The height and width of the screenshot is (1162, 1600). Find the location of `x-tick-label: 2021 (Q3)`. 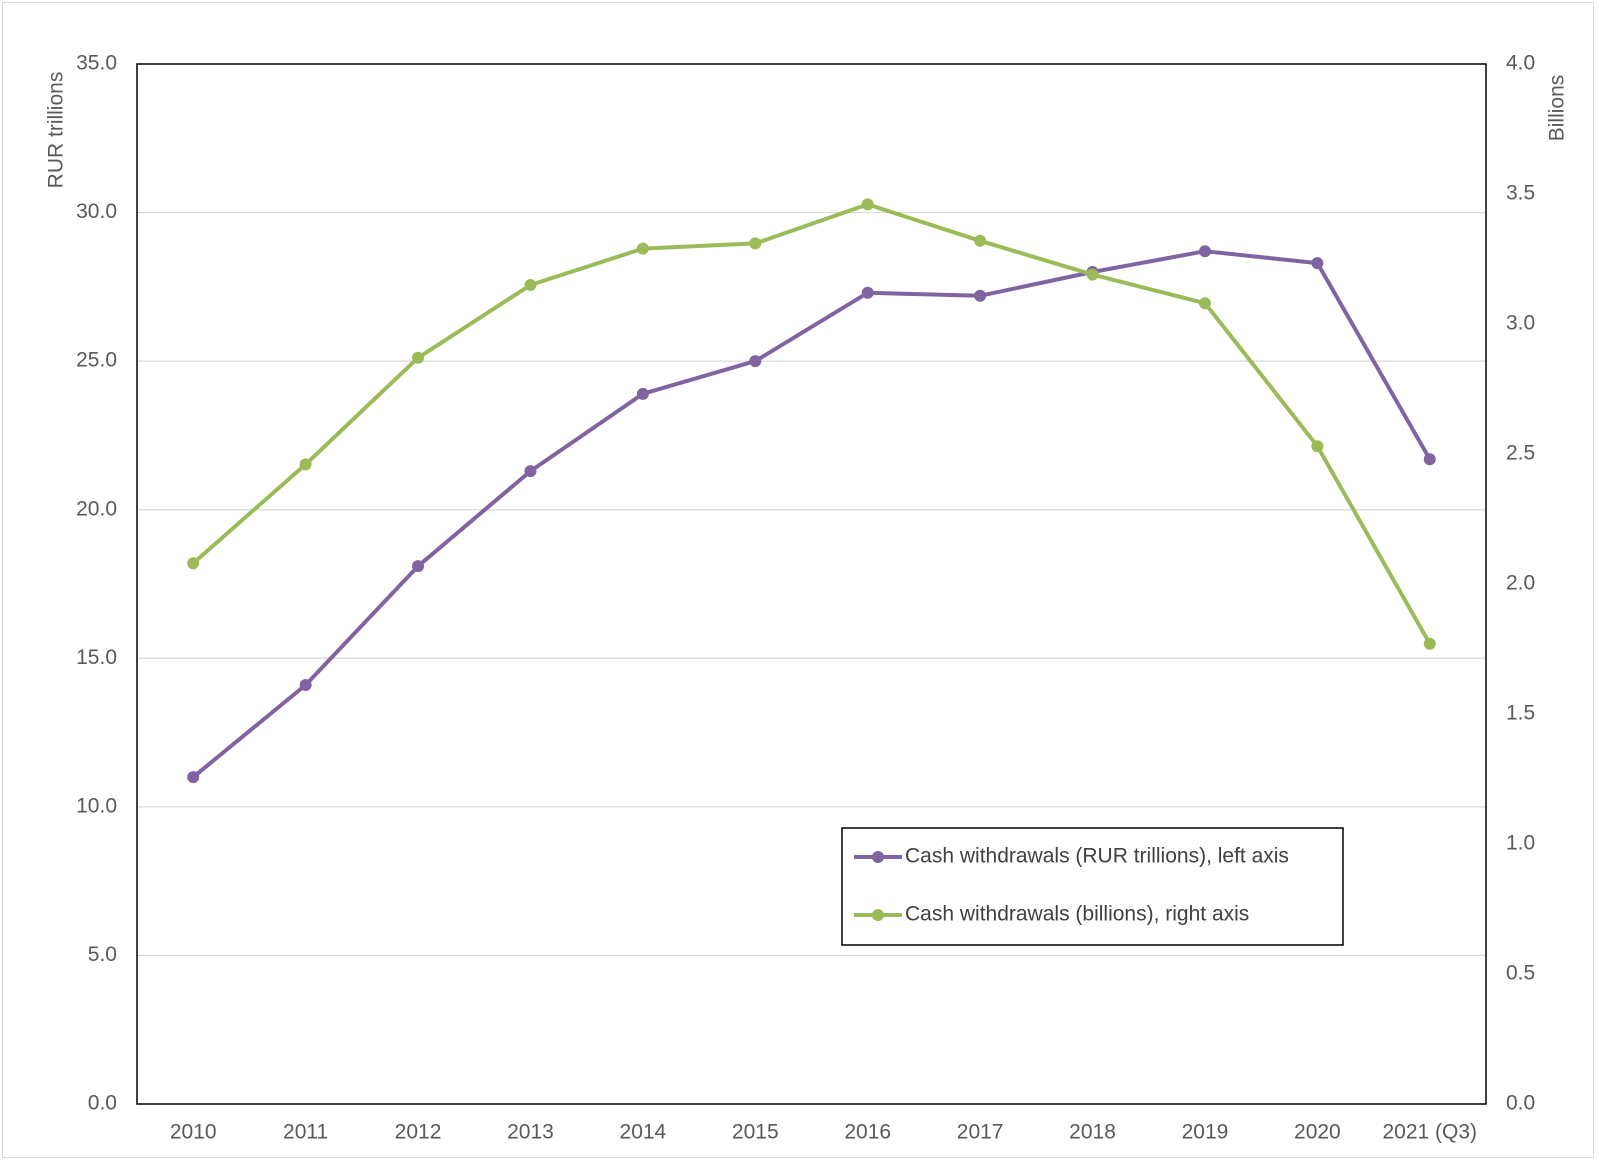

x-tick-label: 2021 (Q3) is located at coordinates (1430, 1132).